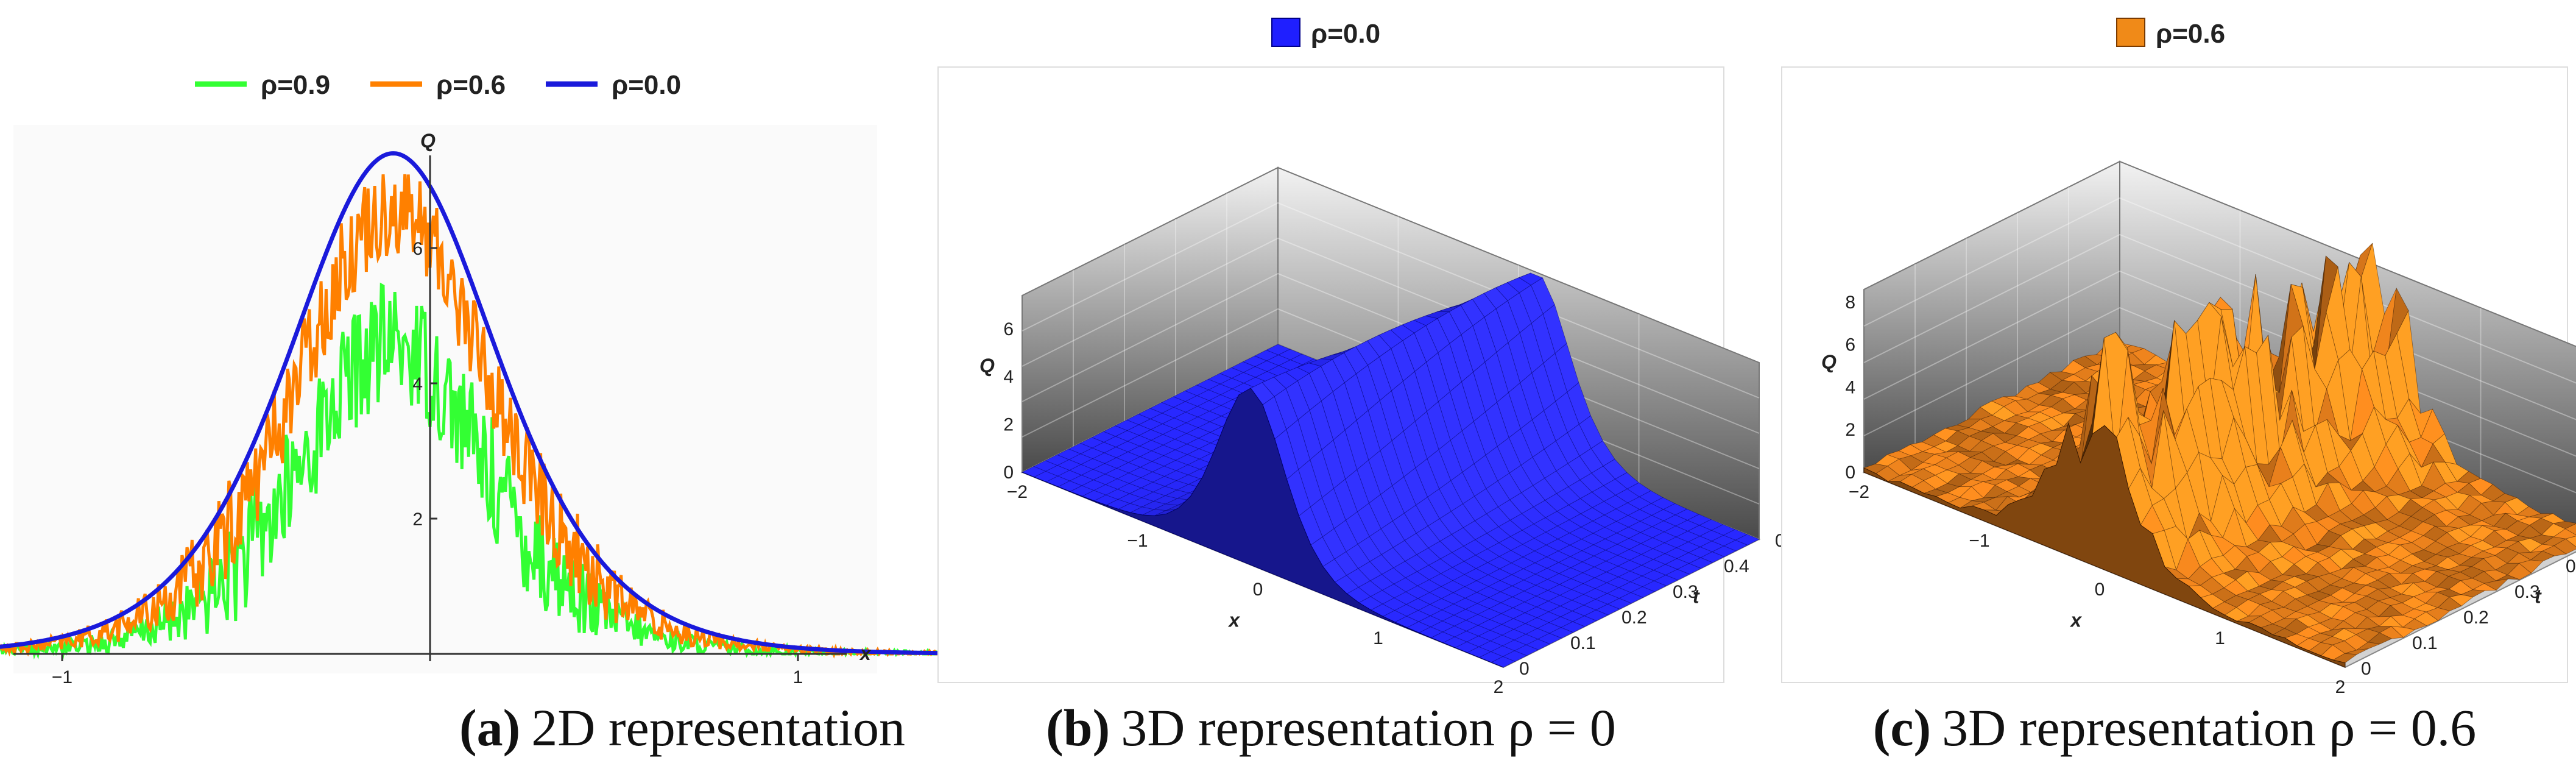  What do you see at coordinates (489, 727) in the screenshot?
I see `panel-a-caption-label: (a)` at bounding box center [489, 727].